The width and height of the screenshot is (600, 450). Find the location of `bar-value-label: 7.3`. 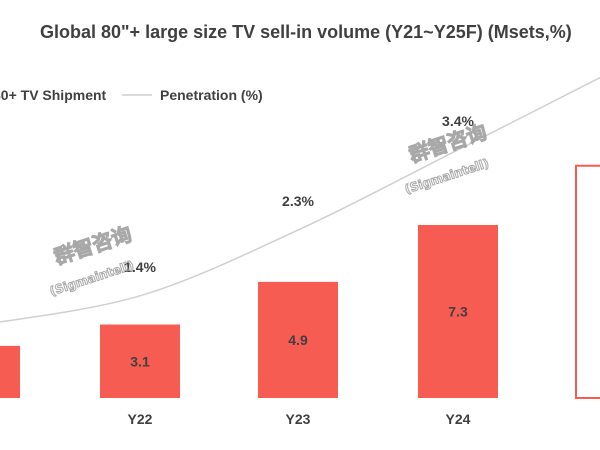

bar-value-label: 7.3 is located at coordinates (458, 311).